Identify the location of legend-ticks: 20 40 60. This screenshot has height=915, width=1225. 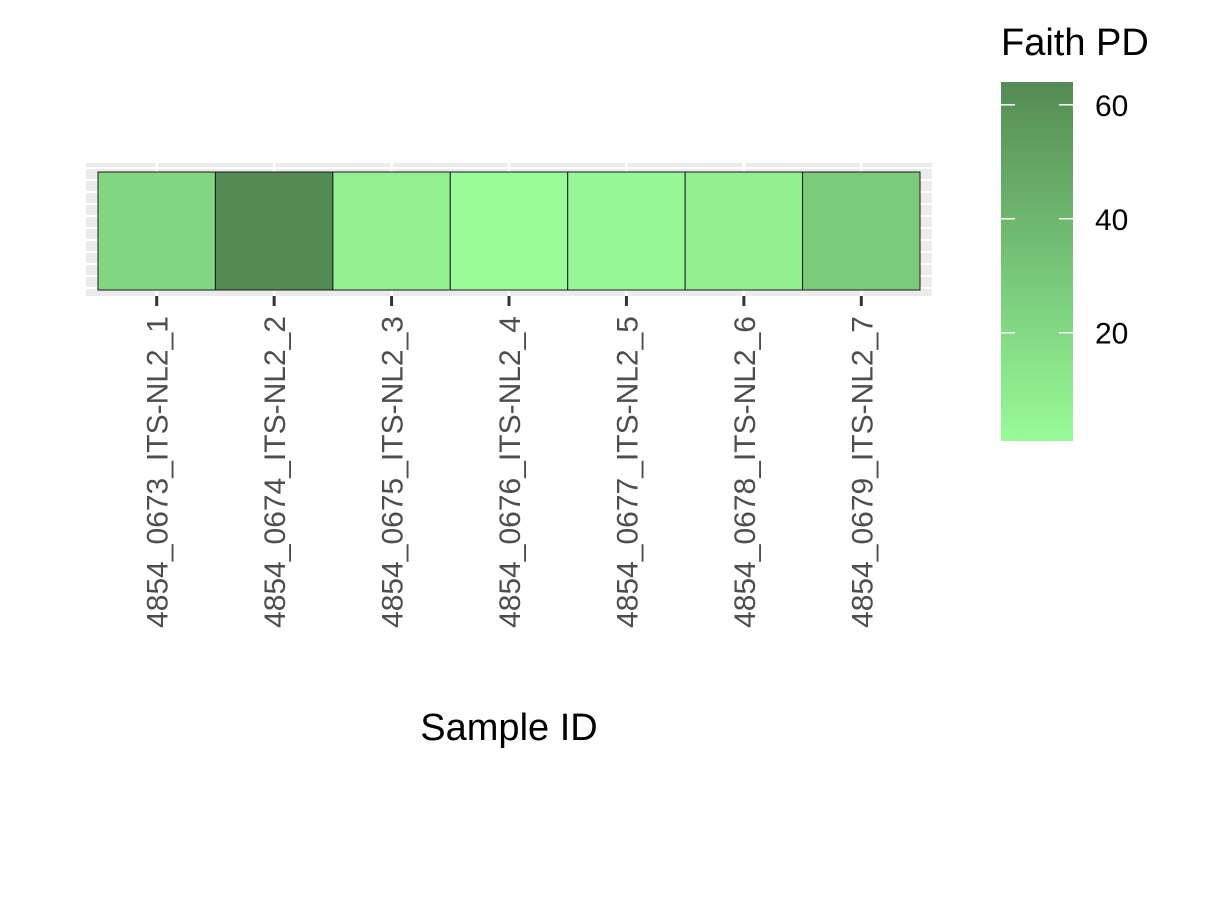
(1064, 220).